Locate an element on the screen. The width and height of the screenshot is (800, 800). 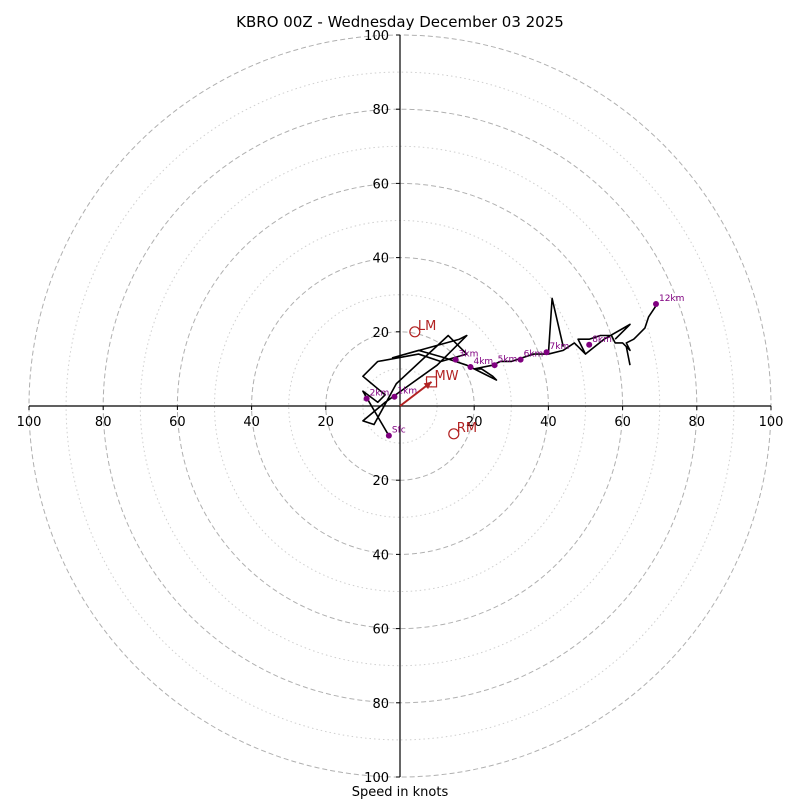
height-point-label: 5km is located at coordinates (508, 360).